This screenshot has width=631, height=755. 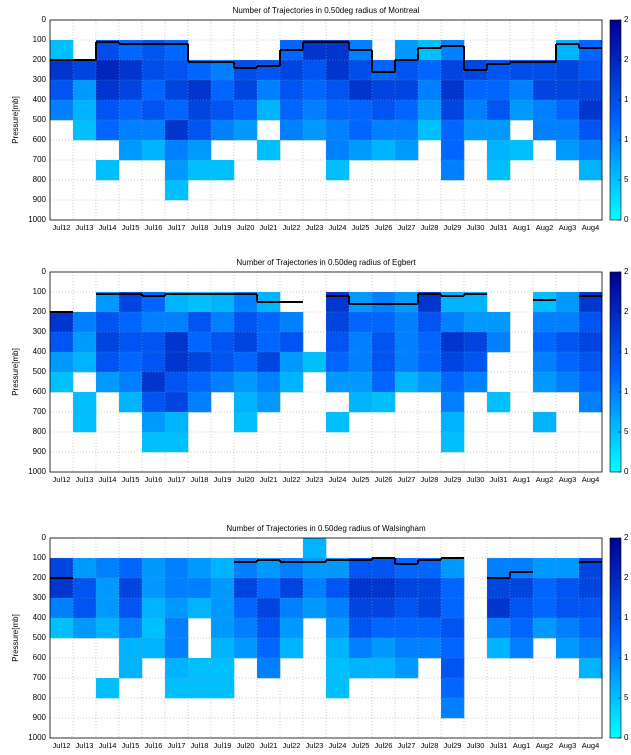 What do you see at coordinates (62, 227) in the screenshot?
I see `x-tick-label: Jul12` at bounding box center [62, 227].